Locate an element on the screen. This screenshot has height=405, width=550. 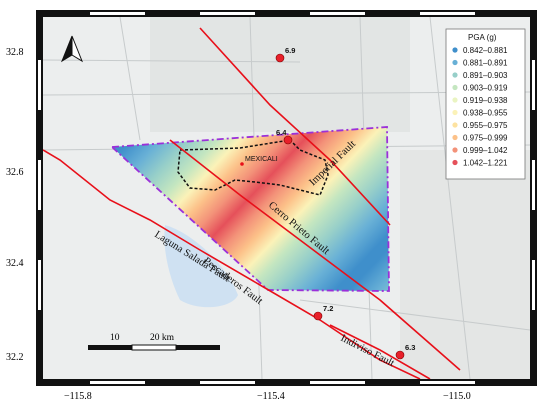
scale-bar: 10 20 km is located at coordinates (154, 342).